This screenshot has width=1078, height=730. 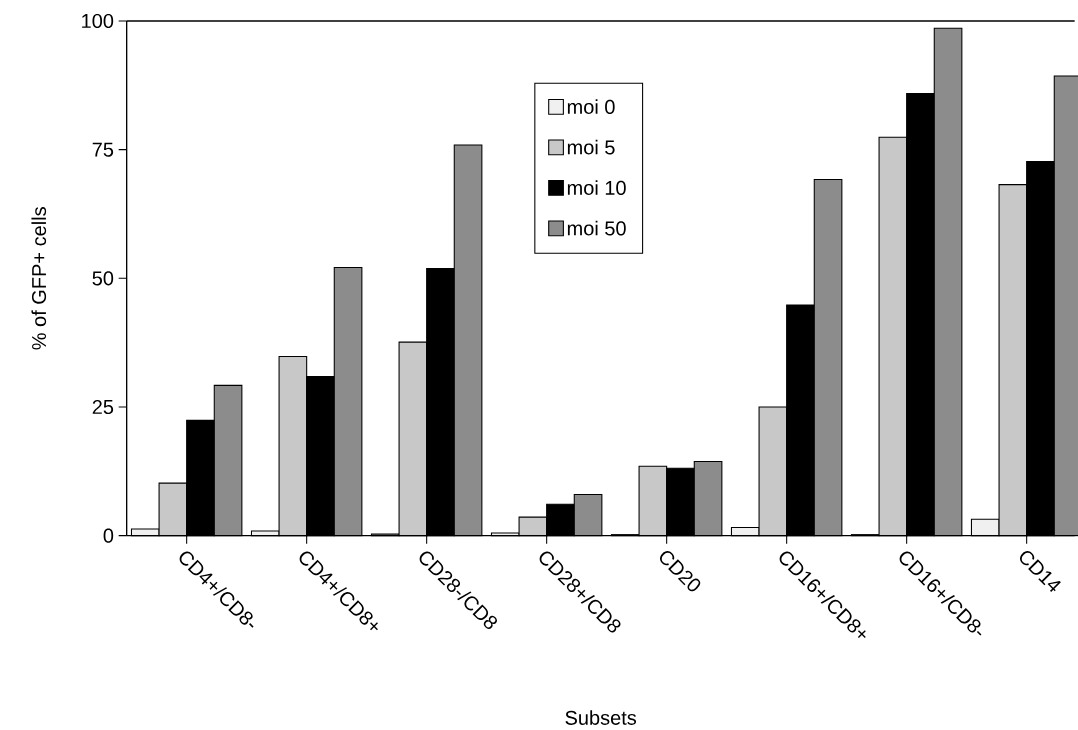 I want to click on legend-label: moi 50, so click(x=596, y=228).